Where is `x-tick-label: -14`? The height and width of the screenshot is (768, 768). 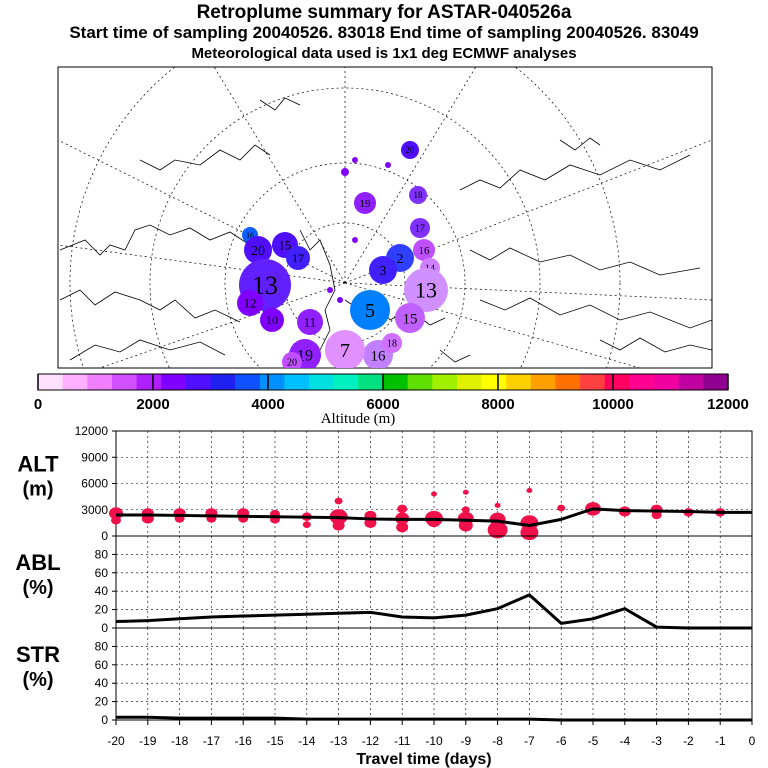 x-tick-label: -14 is located at coordinates (307, 741).